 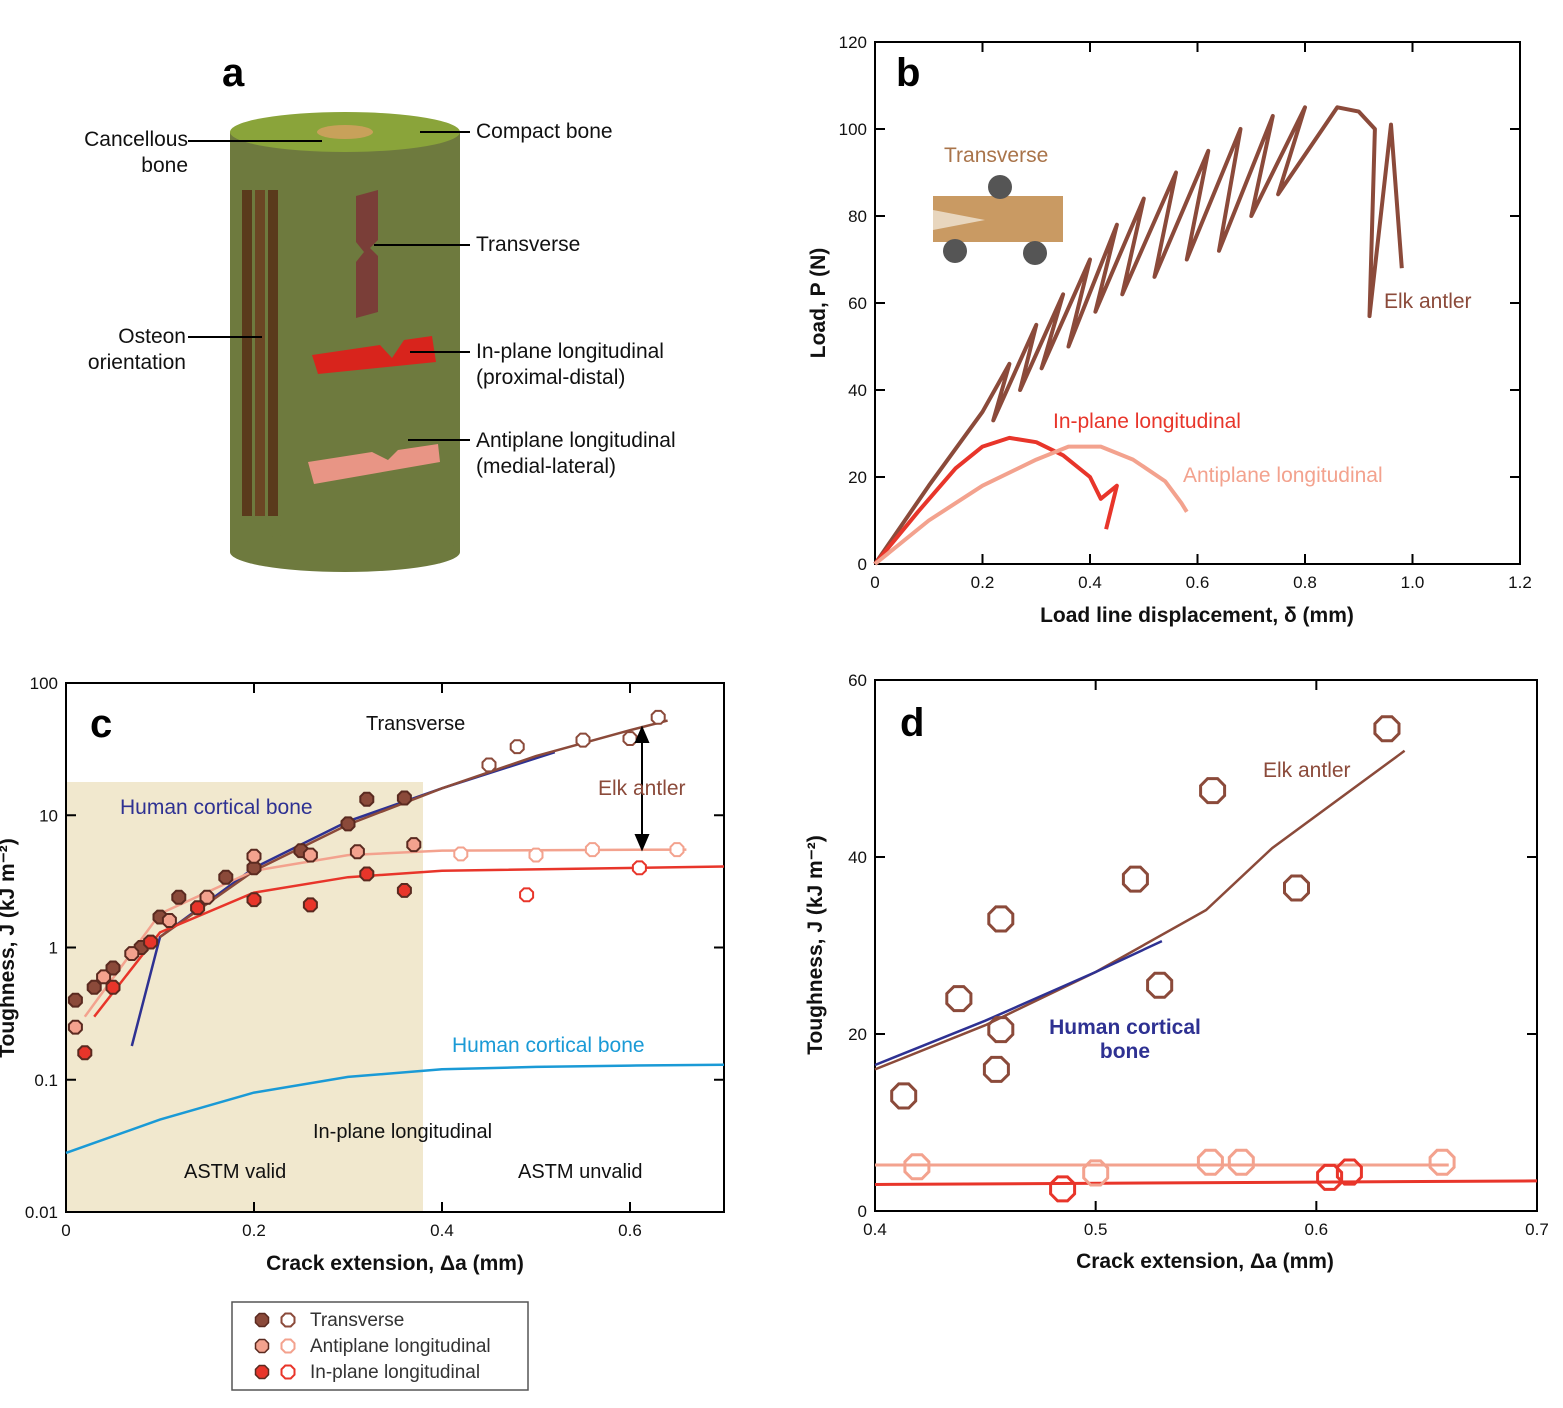 What do you see at coordinates (818, 303) in the screenshot?
I see `panel-b-ylabel: Load, P (N)` at bounding box center [818, 303].